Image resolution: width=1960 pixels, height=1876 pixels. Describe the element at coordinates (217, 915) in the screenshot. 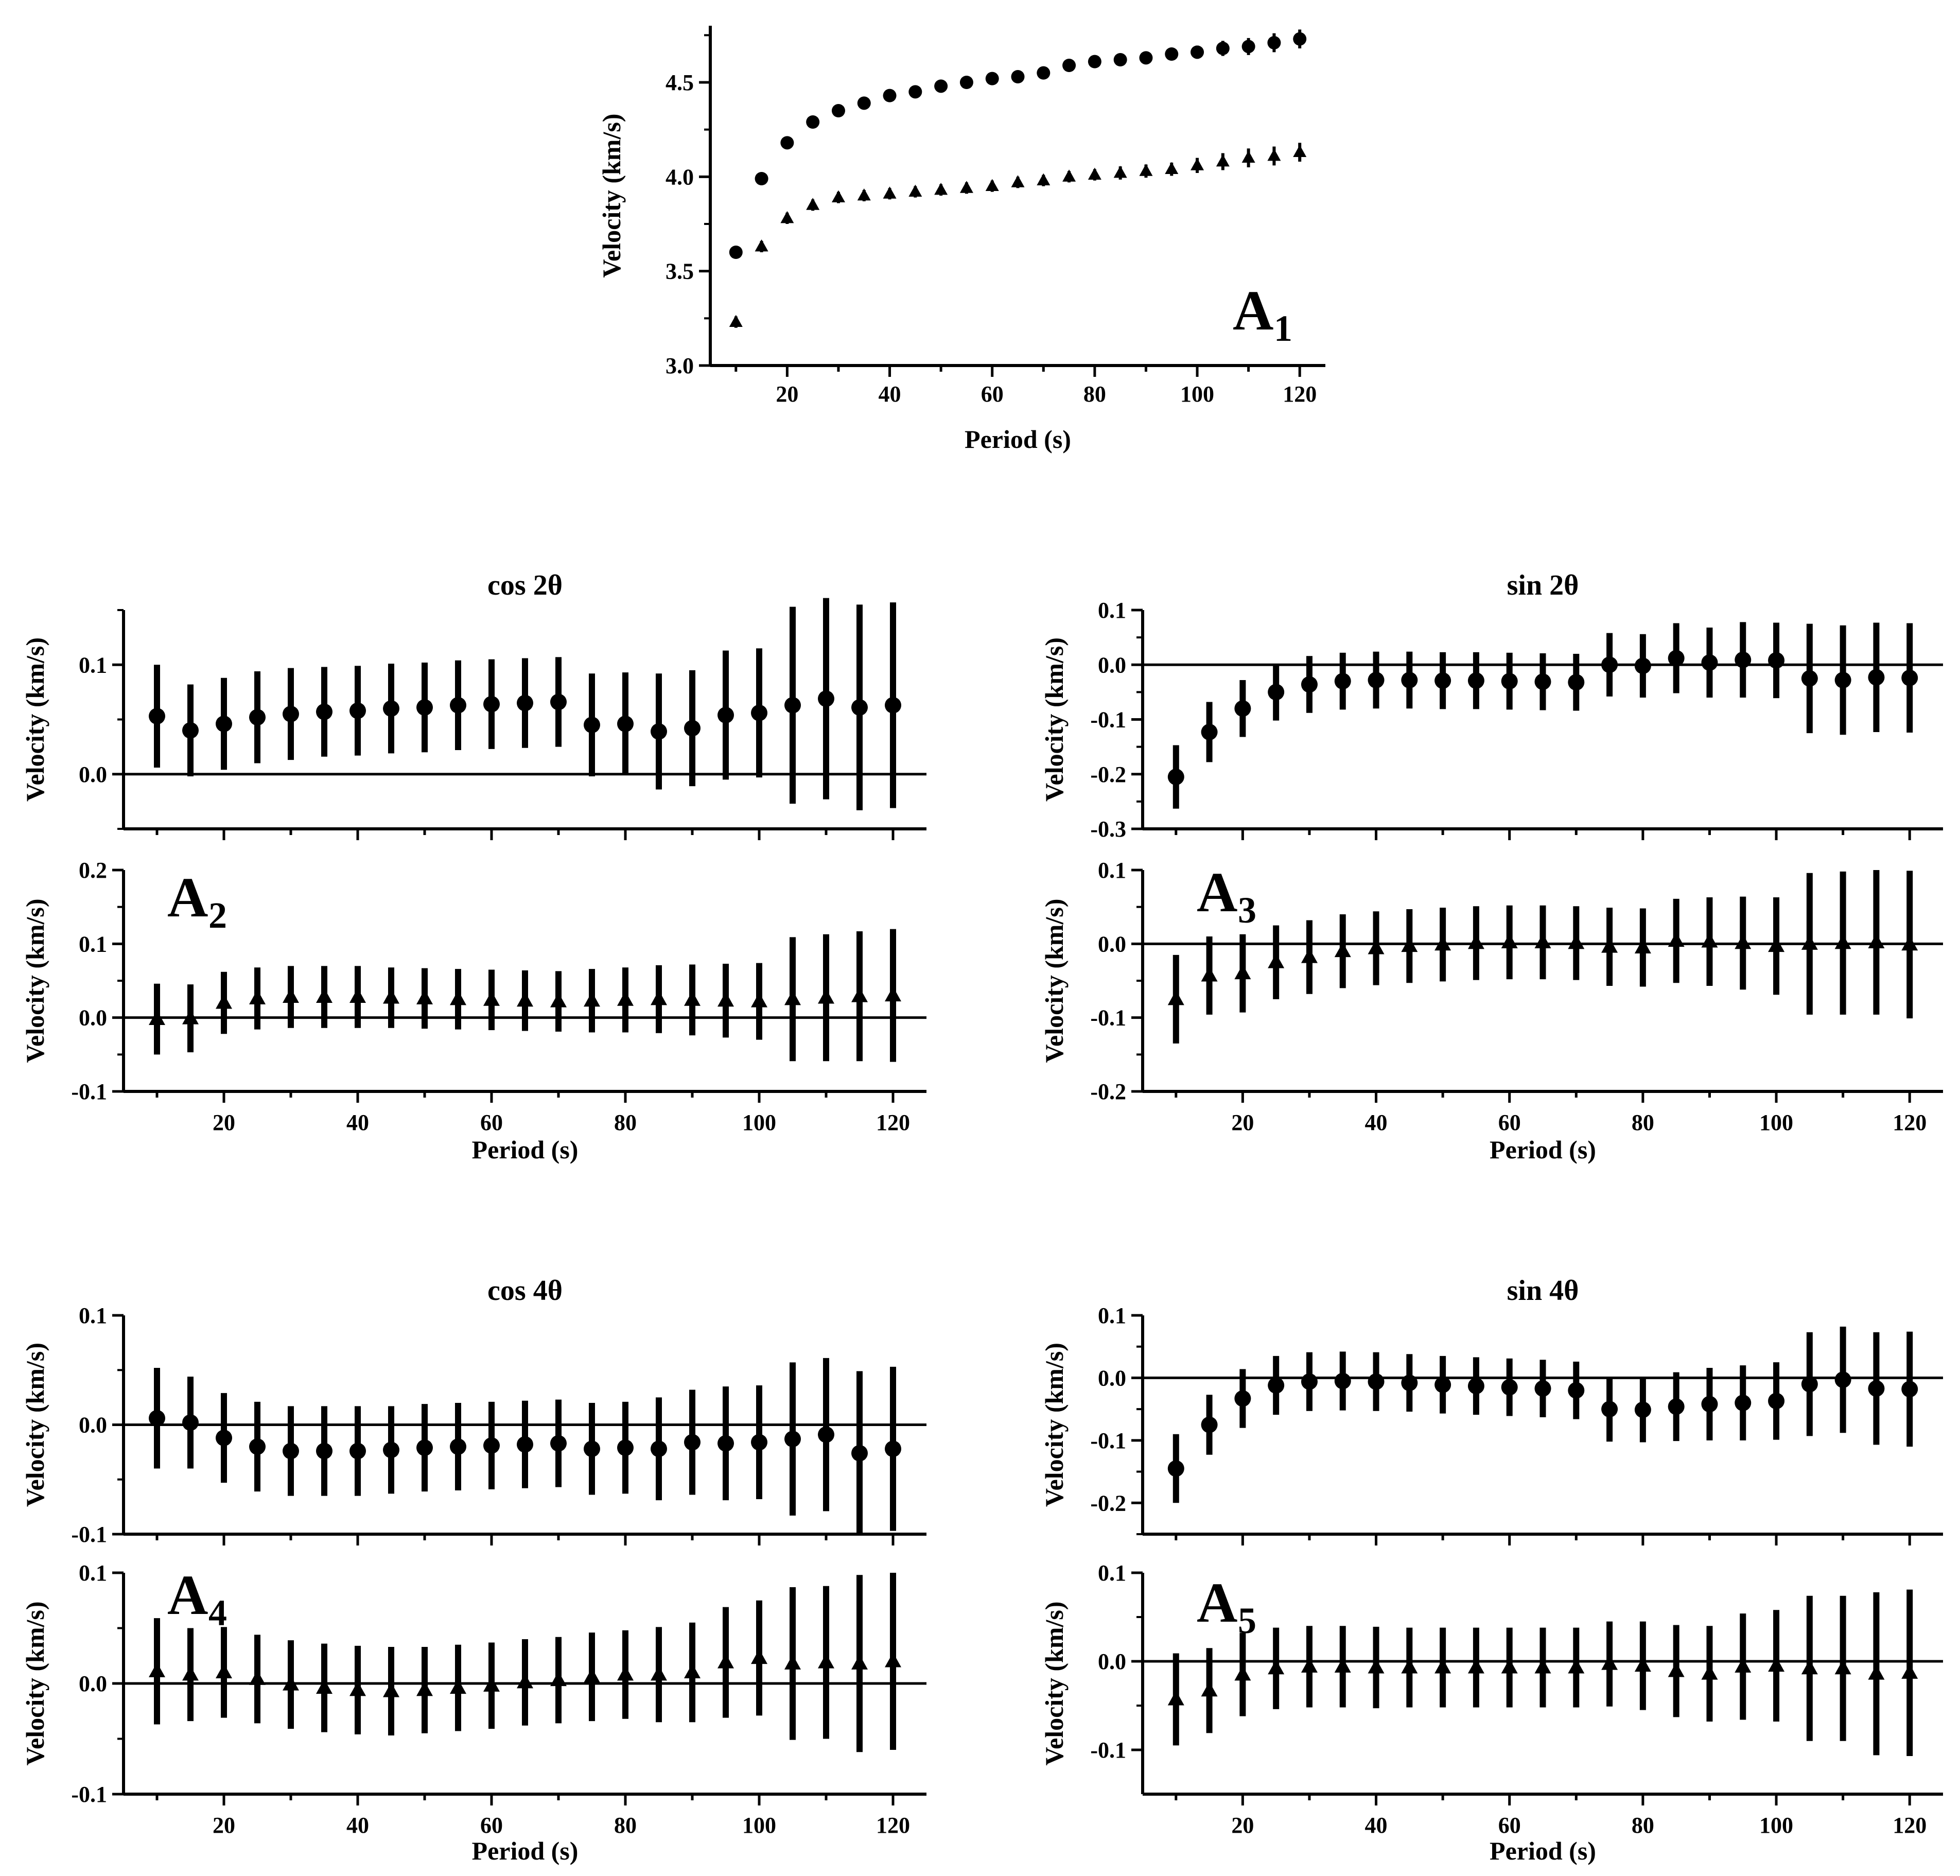

I see `panel-tag-subscript: 2` at that location.